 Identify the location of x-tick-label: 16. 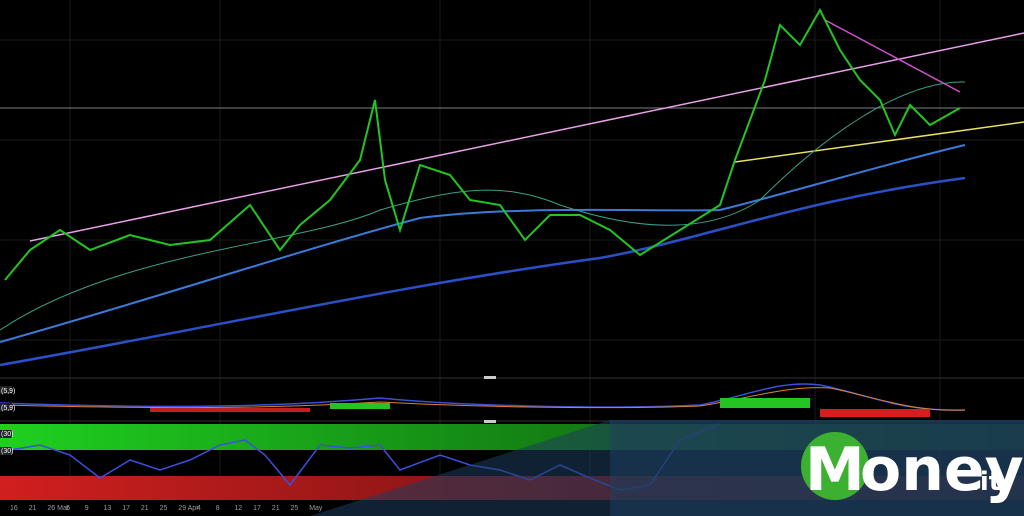
(14, 508).